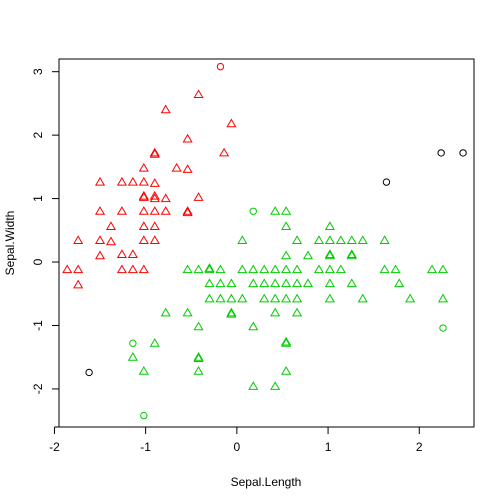 Image resolution: width=504 pixels, height=504 pixels. Describe the element at coordinates (38, 325) in the screenshot. I see `y-tick-label: -1` at that location.